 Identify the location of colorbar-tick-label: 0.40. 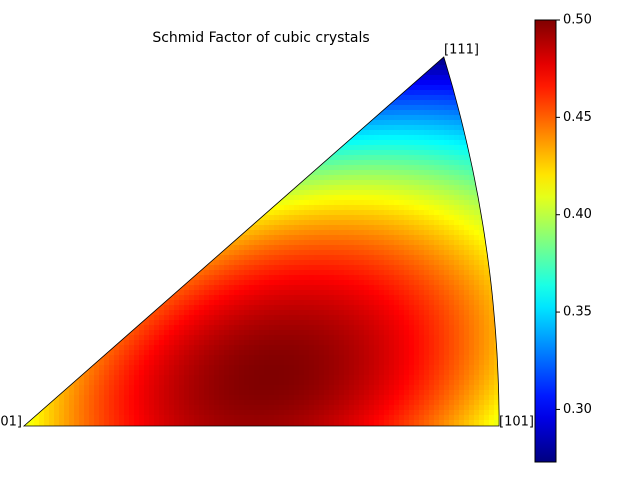
(577, 214).